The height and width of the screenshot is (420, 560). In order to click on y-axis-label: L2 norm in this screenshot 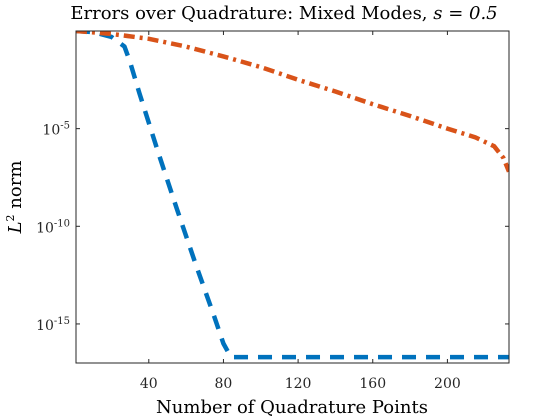, I will do `click(15, 198)`.